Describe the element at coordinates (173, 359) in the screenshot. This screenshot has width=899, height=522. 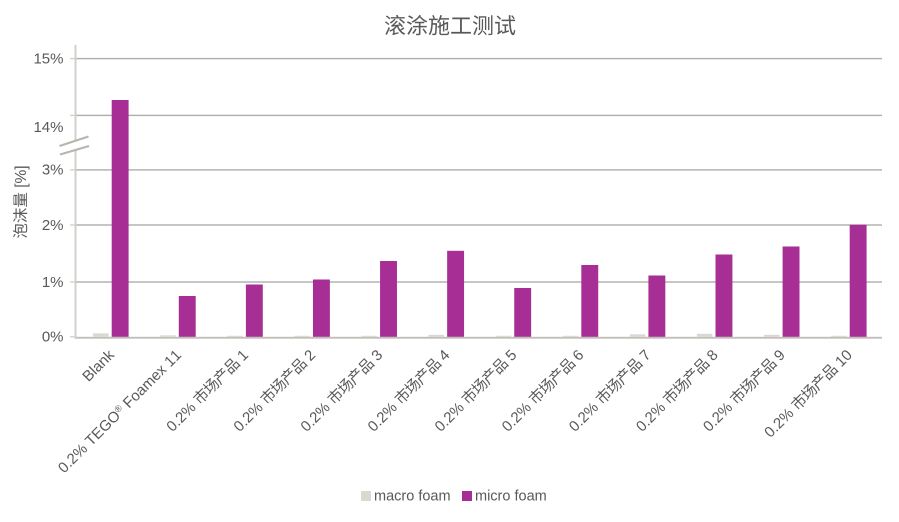
I see `svg-text: 11` at that location.